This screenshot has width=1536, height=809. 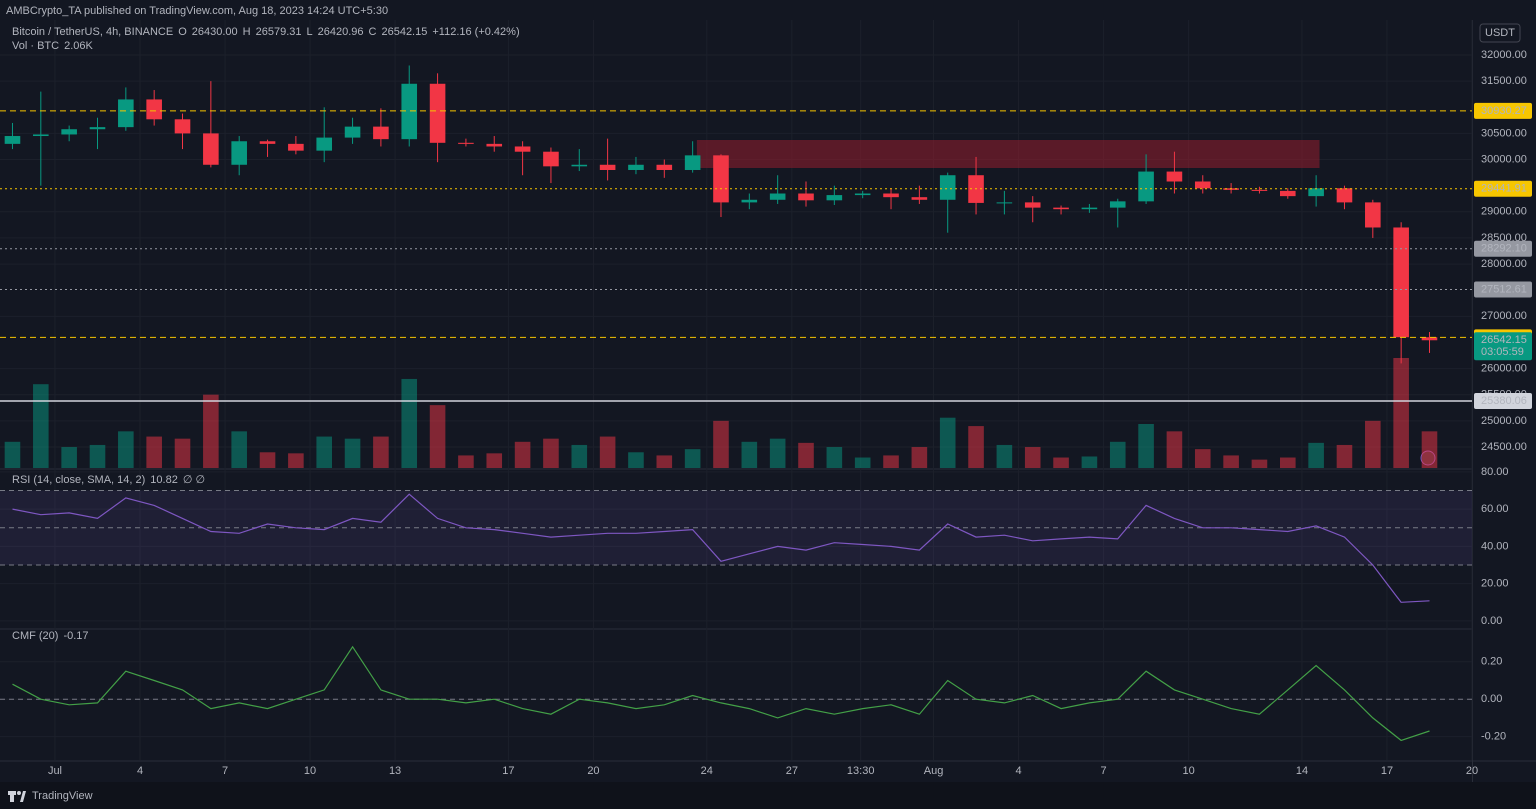 I want to click on x-tick-label: 27, so click(x=792, y=771).